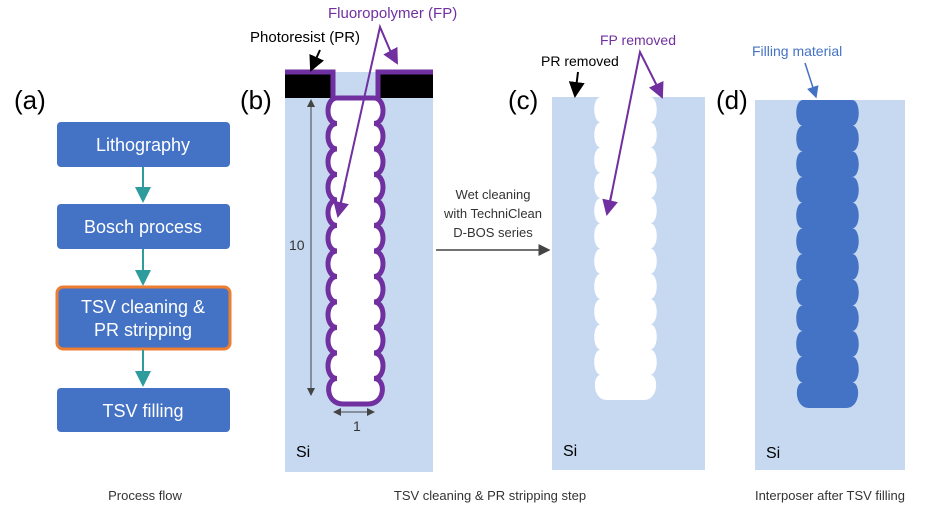 The height and width of the screenshot is (520, 951). Describe the element at coordinates (143, 318) in the screenshot. I see `step-cleaning-box` at that location.